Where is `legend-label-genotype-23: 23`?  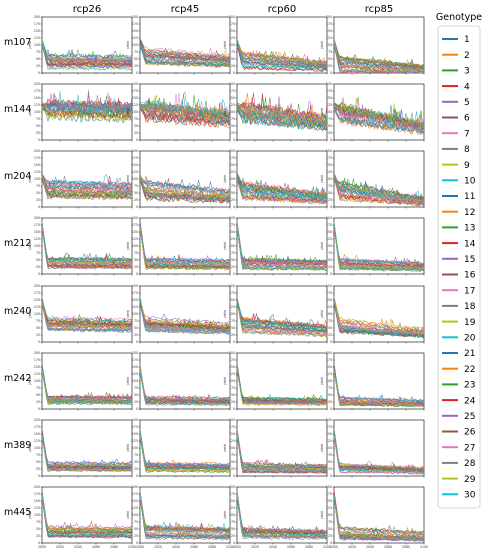
legend-label-genotype-23: 23 is located at coordinates (469, 386).